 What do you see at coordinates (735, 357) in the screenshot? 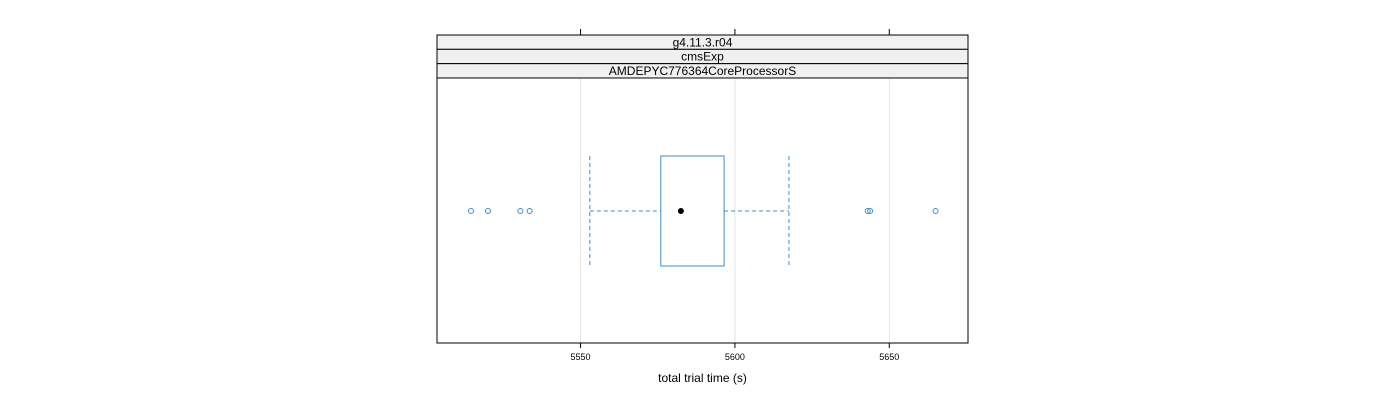
I see `x-tick-label: 5600` at bounding box center [735, 357].